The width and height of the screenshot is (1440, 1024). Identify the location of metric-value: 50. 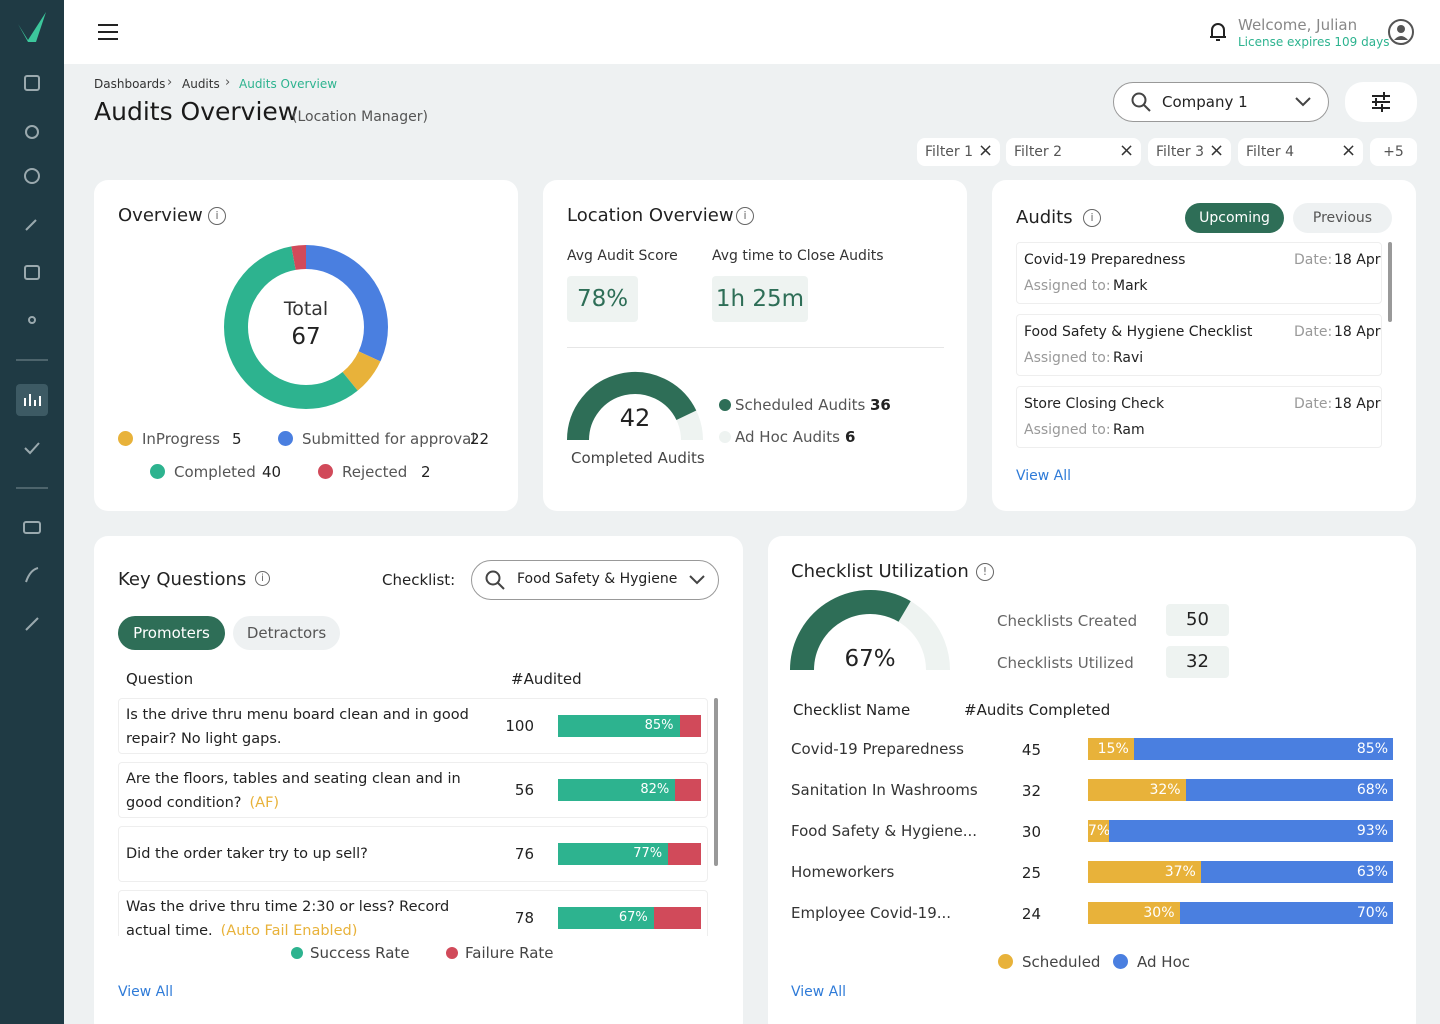
(1197, 620).